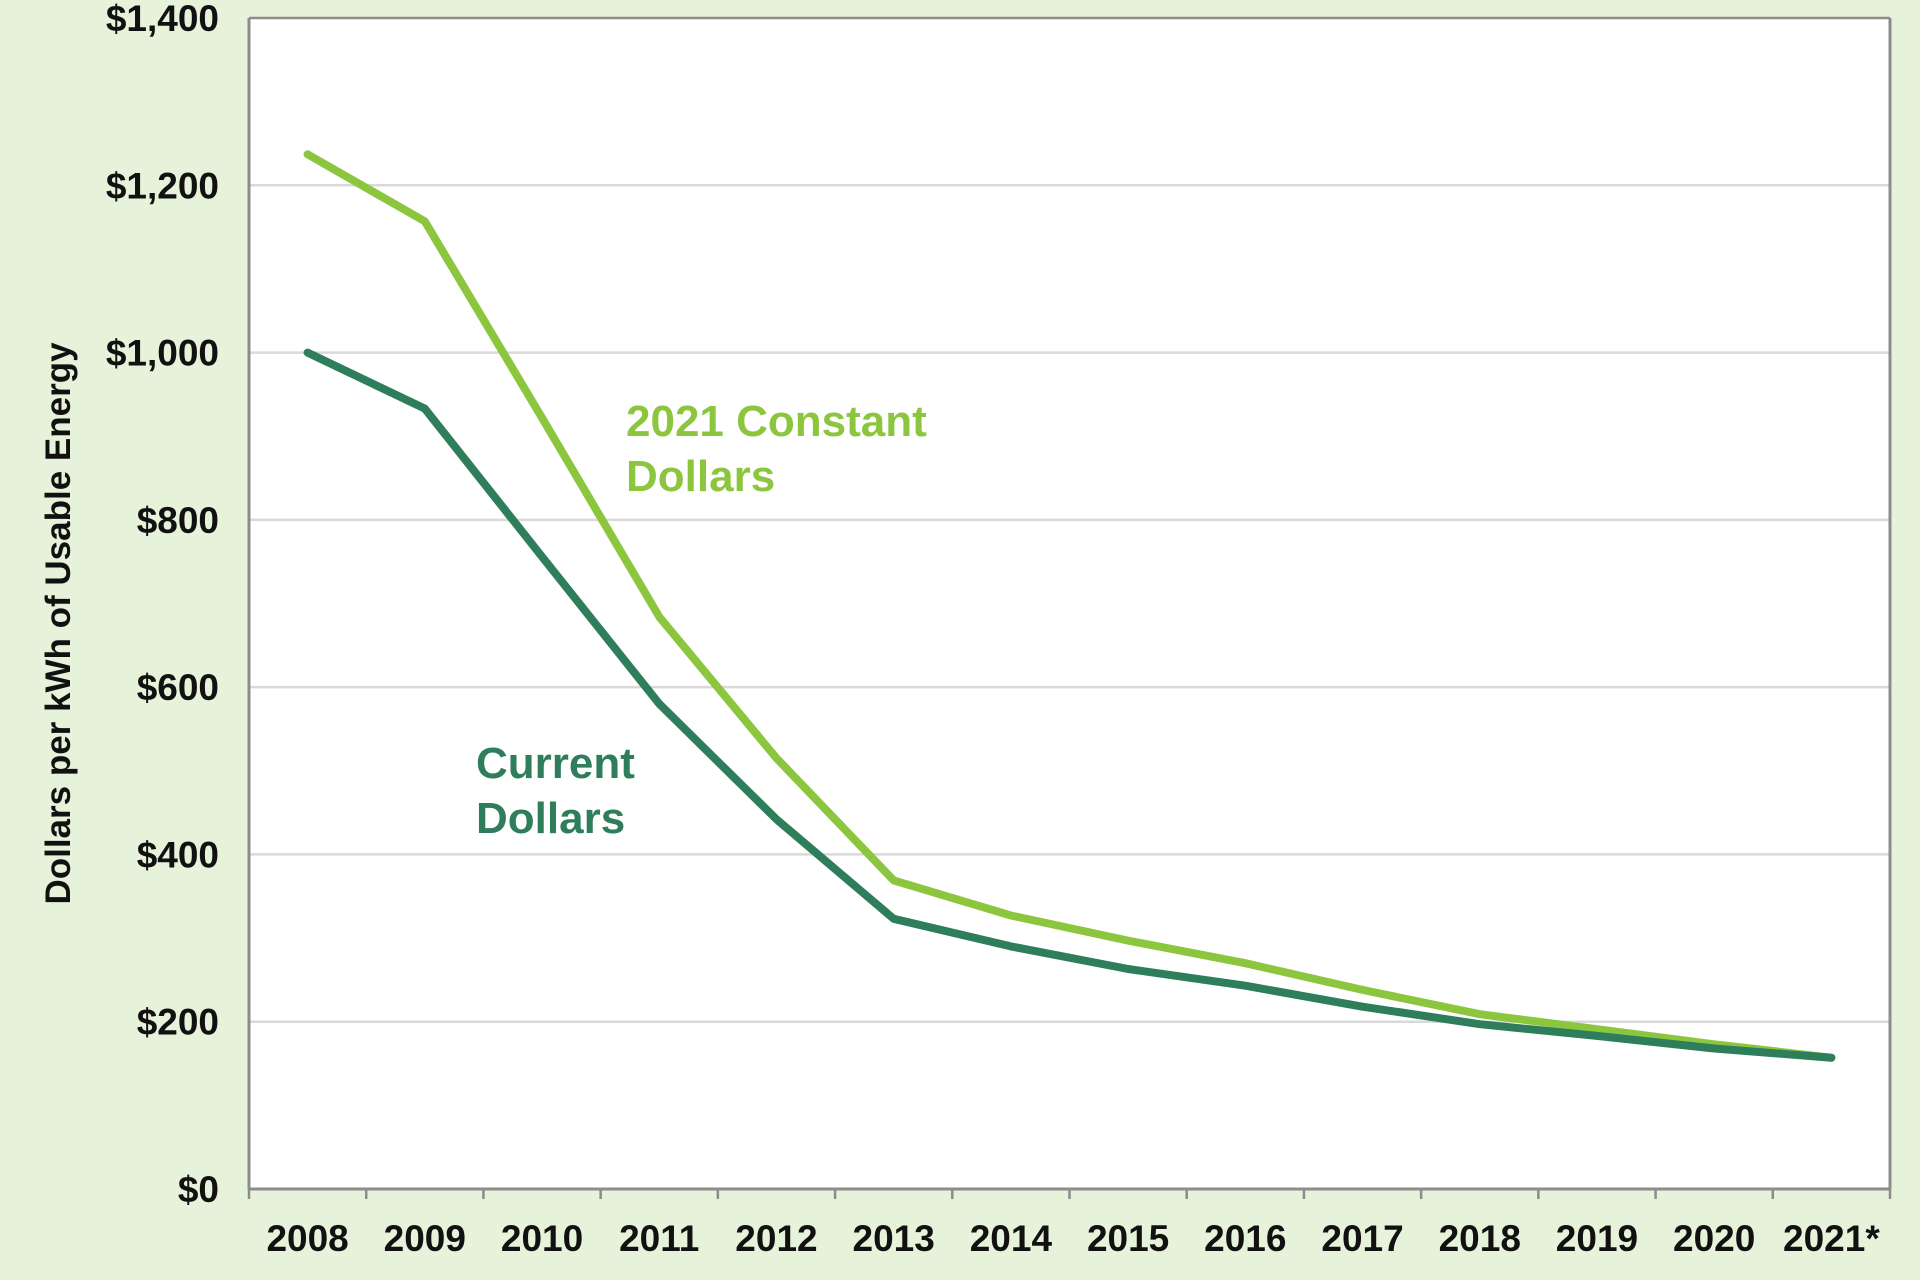 This screenshot has height=1280, width=1920. I want to click on x-tick-label: 2014, so click(1011, 1238).